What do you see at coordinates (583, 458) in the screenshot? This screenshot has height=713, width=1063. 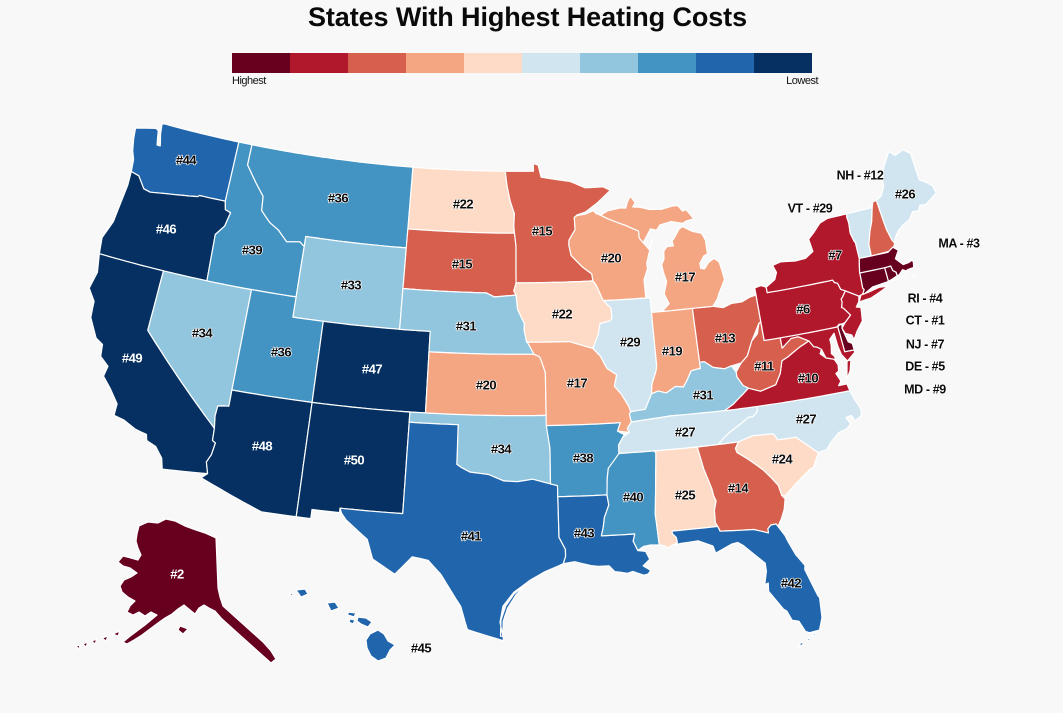 I see `svg-text: #38` at bounding box center [583, 458].